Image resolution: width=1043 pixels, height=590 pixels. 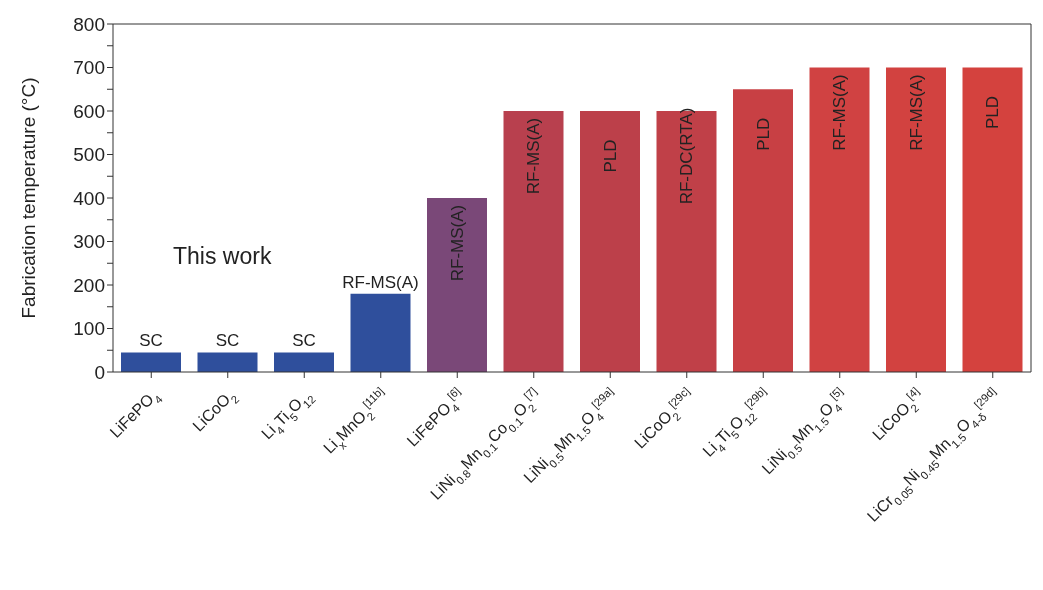 What do you see at coordinates (222, 256) in the screenshot?
I see `annotation: This work` at bounding box center [222, 256].